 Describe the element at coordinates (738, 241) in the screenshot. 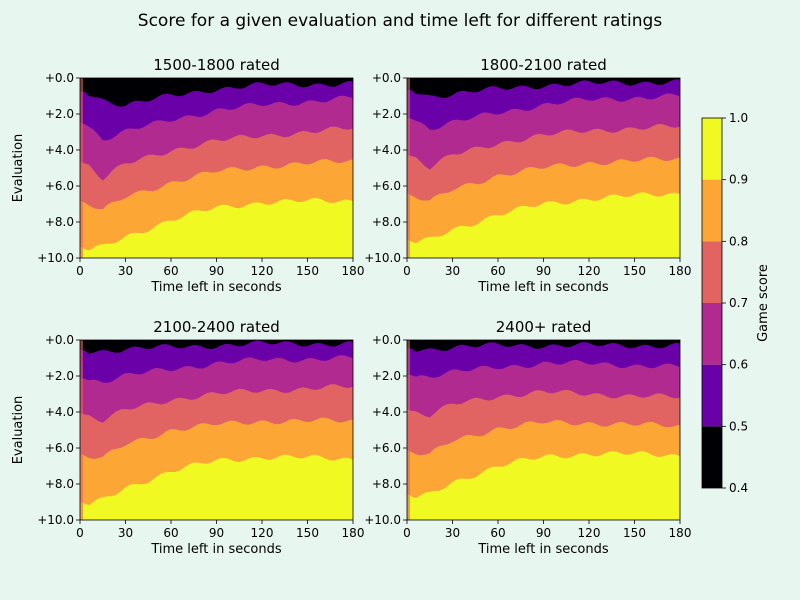

I see `colorbar-tick-label: 0.8` at that location.